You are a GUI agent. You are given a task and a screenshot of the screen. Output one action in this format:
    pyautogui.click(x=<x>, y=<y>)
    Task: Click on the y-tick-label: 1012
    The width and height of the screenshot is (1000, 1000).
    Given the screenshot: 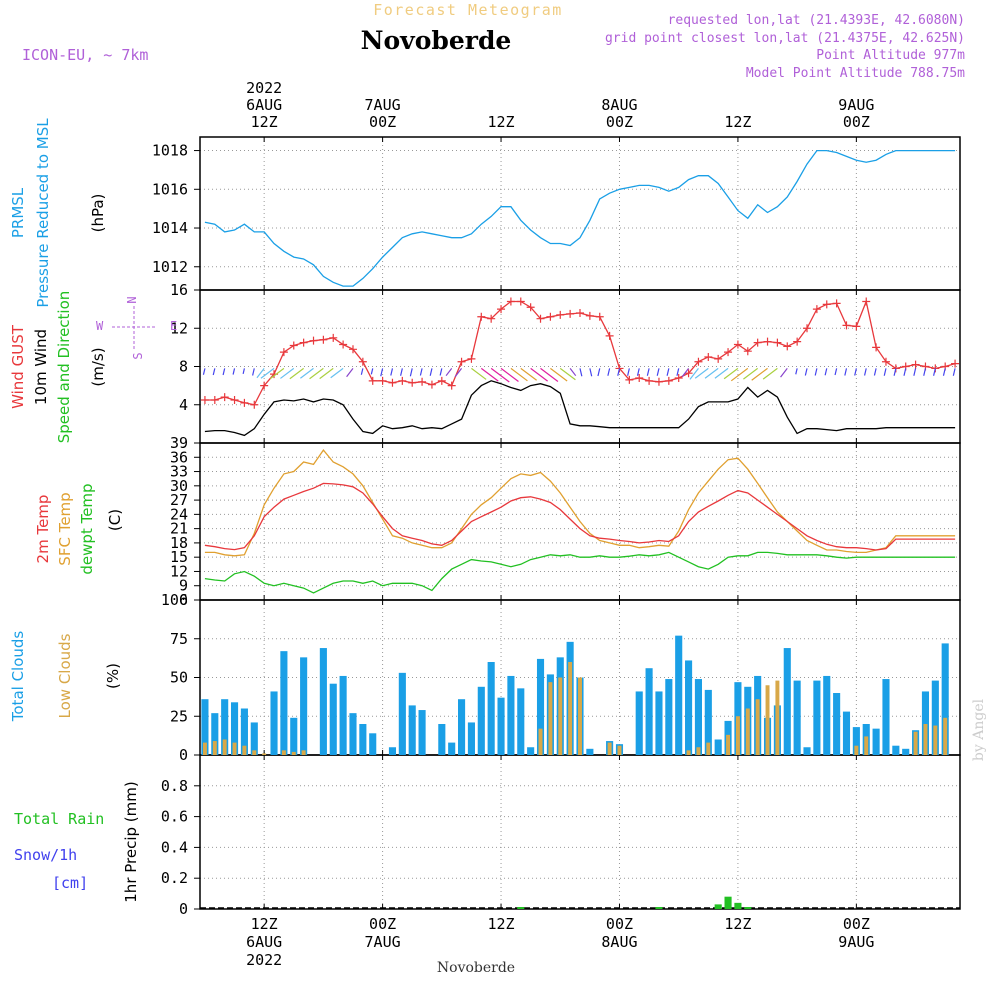 What is the action you would take?
    pyautogui.click(x=170, y=267)
    